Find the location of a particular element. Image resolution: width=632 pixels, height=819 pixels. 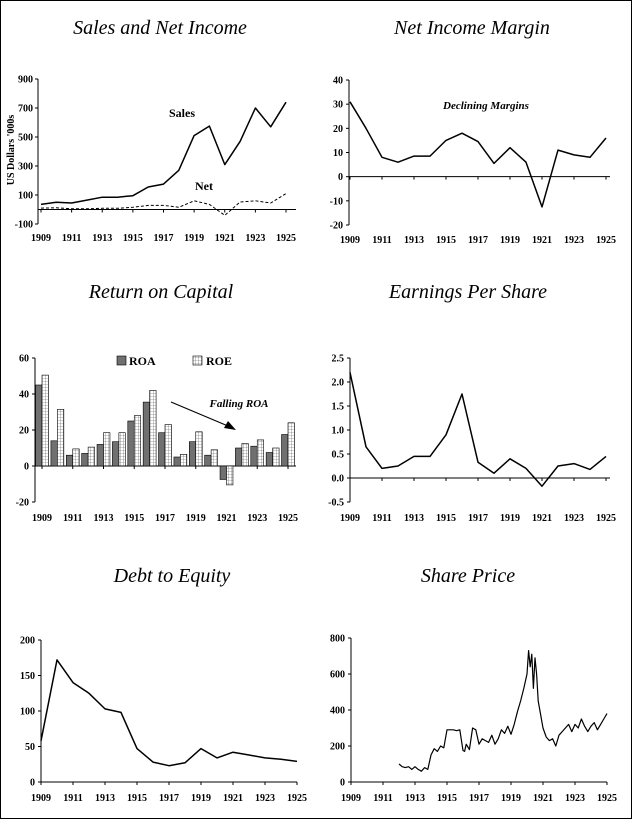

y-tick-label-margin: 30 is located at coordinates (338, 105).